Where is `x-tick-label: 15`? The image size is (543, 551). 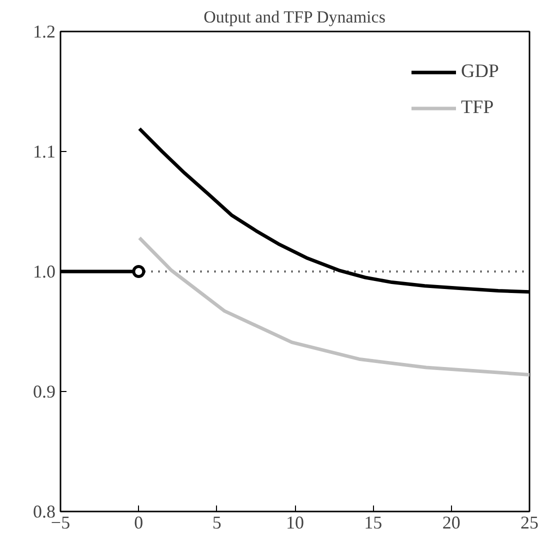
x-tick-label: 15 is located at coordinates (373, 522).